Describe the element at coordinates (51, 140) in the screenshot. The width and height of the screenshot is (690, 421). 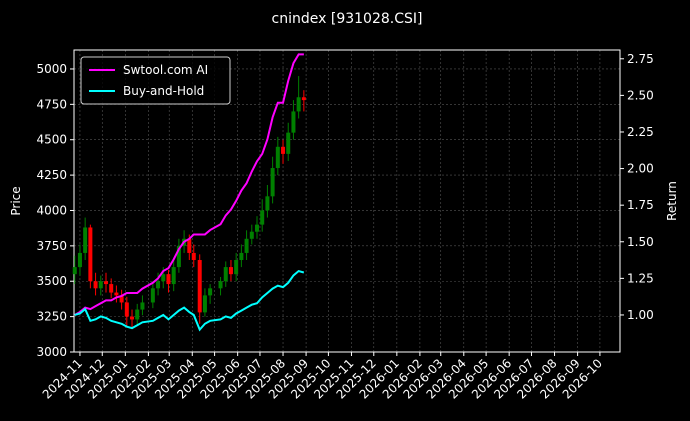
I see `y-tick-label: 4500` at that location.